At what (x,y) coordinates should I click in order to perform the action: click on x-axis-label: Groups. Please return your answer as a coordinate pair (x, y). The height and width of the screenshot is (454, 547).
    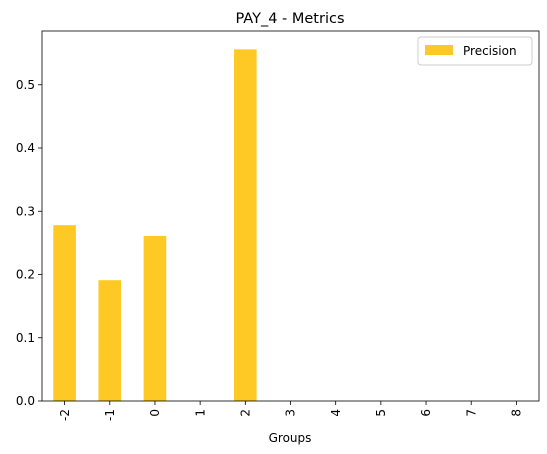
    Looking at the image, I should click on (290, 438).